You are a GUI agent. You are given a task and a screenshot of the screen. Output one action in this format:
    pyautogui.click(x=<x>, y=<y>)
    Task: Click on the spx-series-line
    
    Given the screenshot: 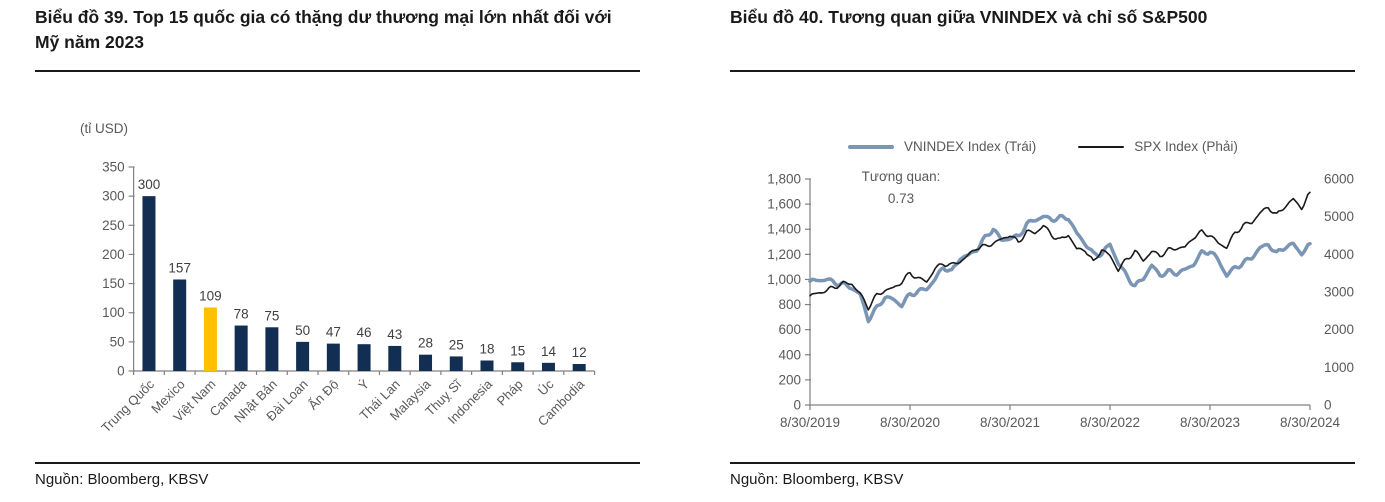 What is the action you would take?
    pyautogui.click(x=1060, y=251)
    